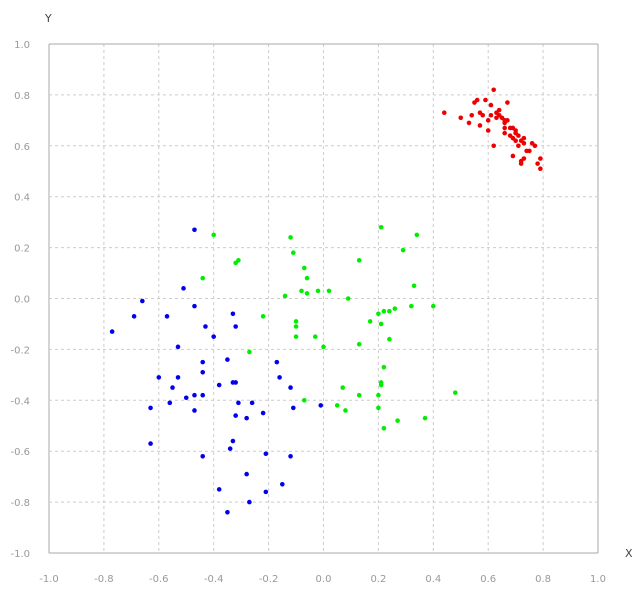 The height and width of the screenshot is (604, 641). Describe the element at coordinates (20, 452) in the screenshot. I see `y-tick-label: -0.6` at that location.